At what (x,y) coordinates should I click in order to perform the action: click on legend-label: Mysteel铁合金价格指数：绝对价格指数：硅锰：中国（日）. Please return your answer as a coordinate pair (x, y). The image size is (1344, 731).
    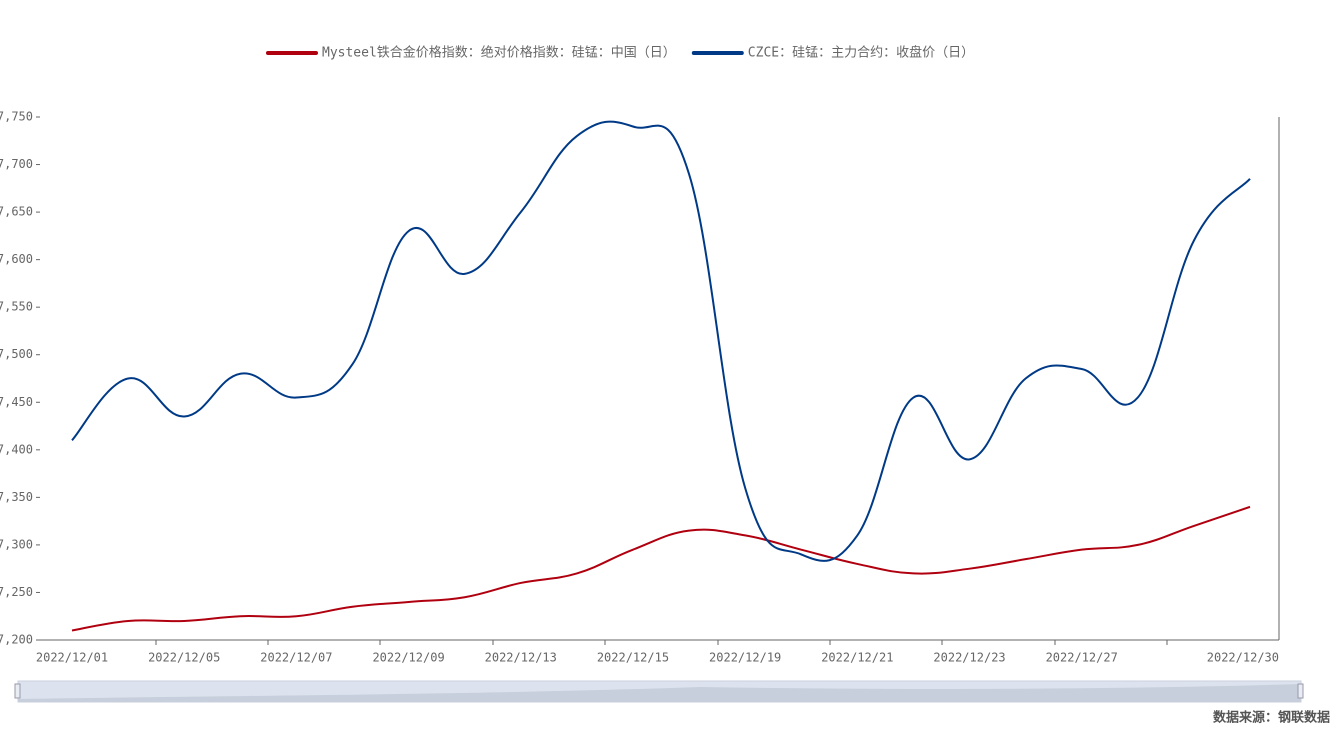
    Looking at the image, I should click on (499, 53).